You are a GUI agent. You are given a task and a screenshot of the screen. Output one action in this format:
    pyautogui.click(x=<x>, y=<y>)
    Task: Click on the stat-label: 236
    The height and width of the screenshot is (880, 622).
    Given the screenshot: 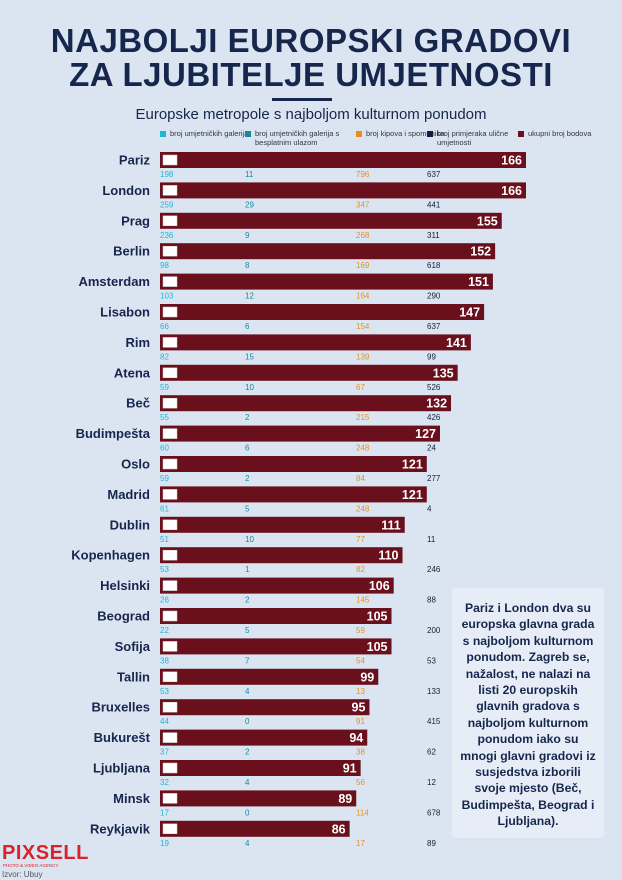 What is the action you would take?
    pyautogui.click(x=167, y=235)
    